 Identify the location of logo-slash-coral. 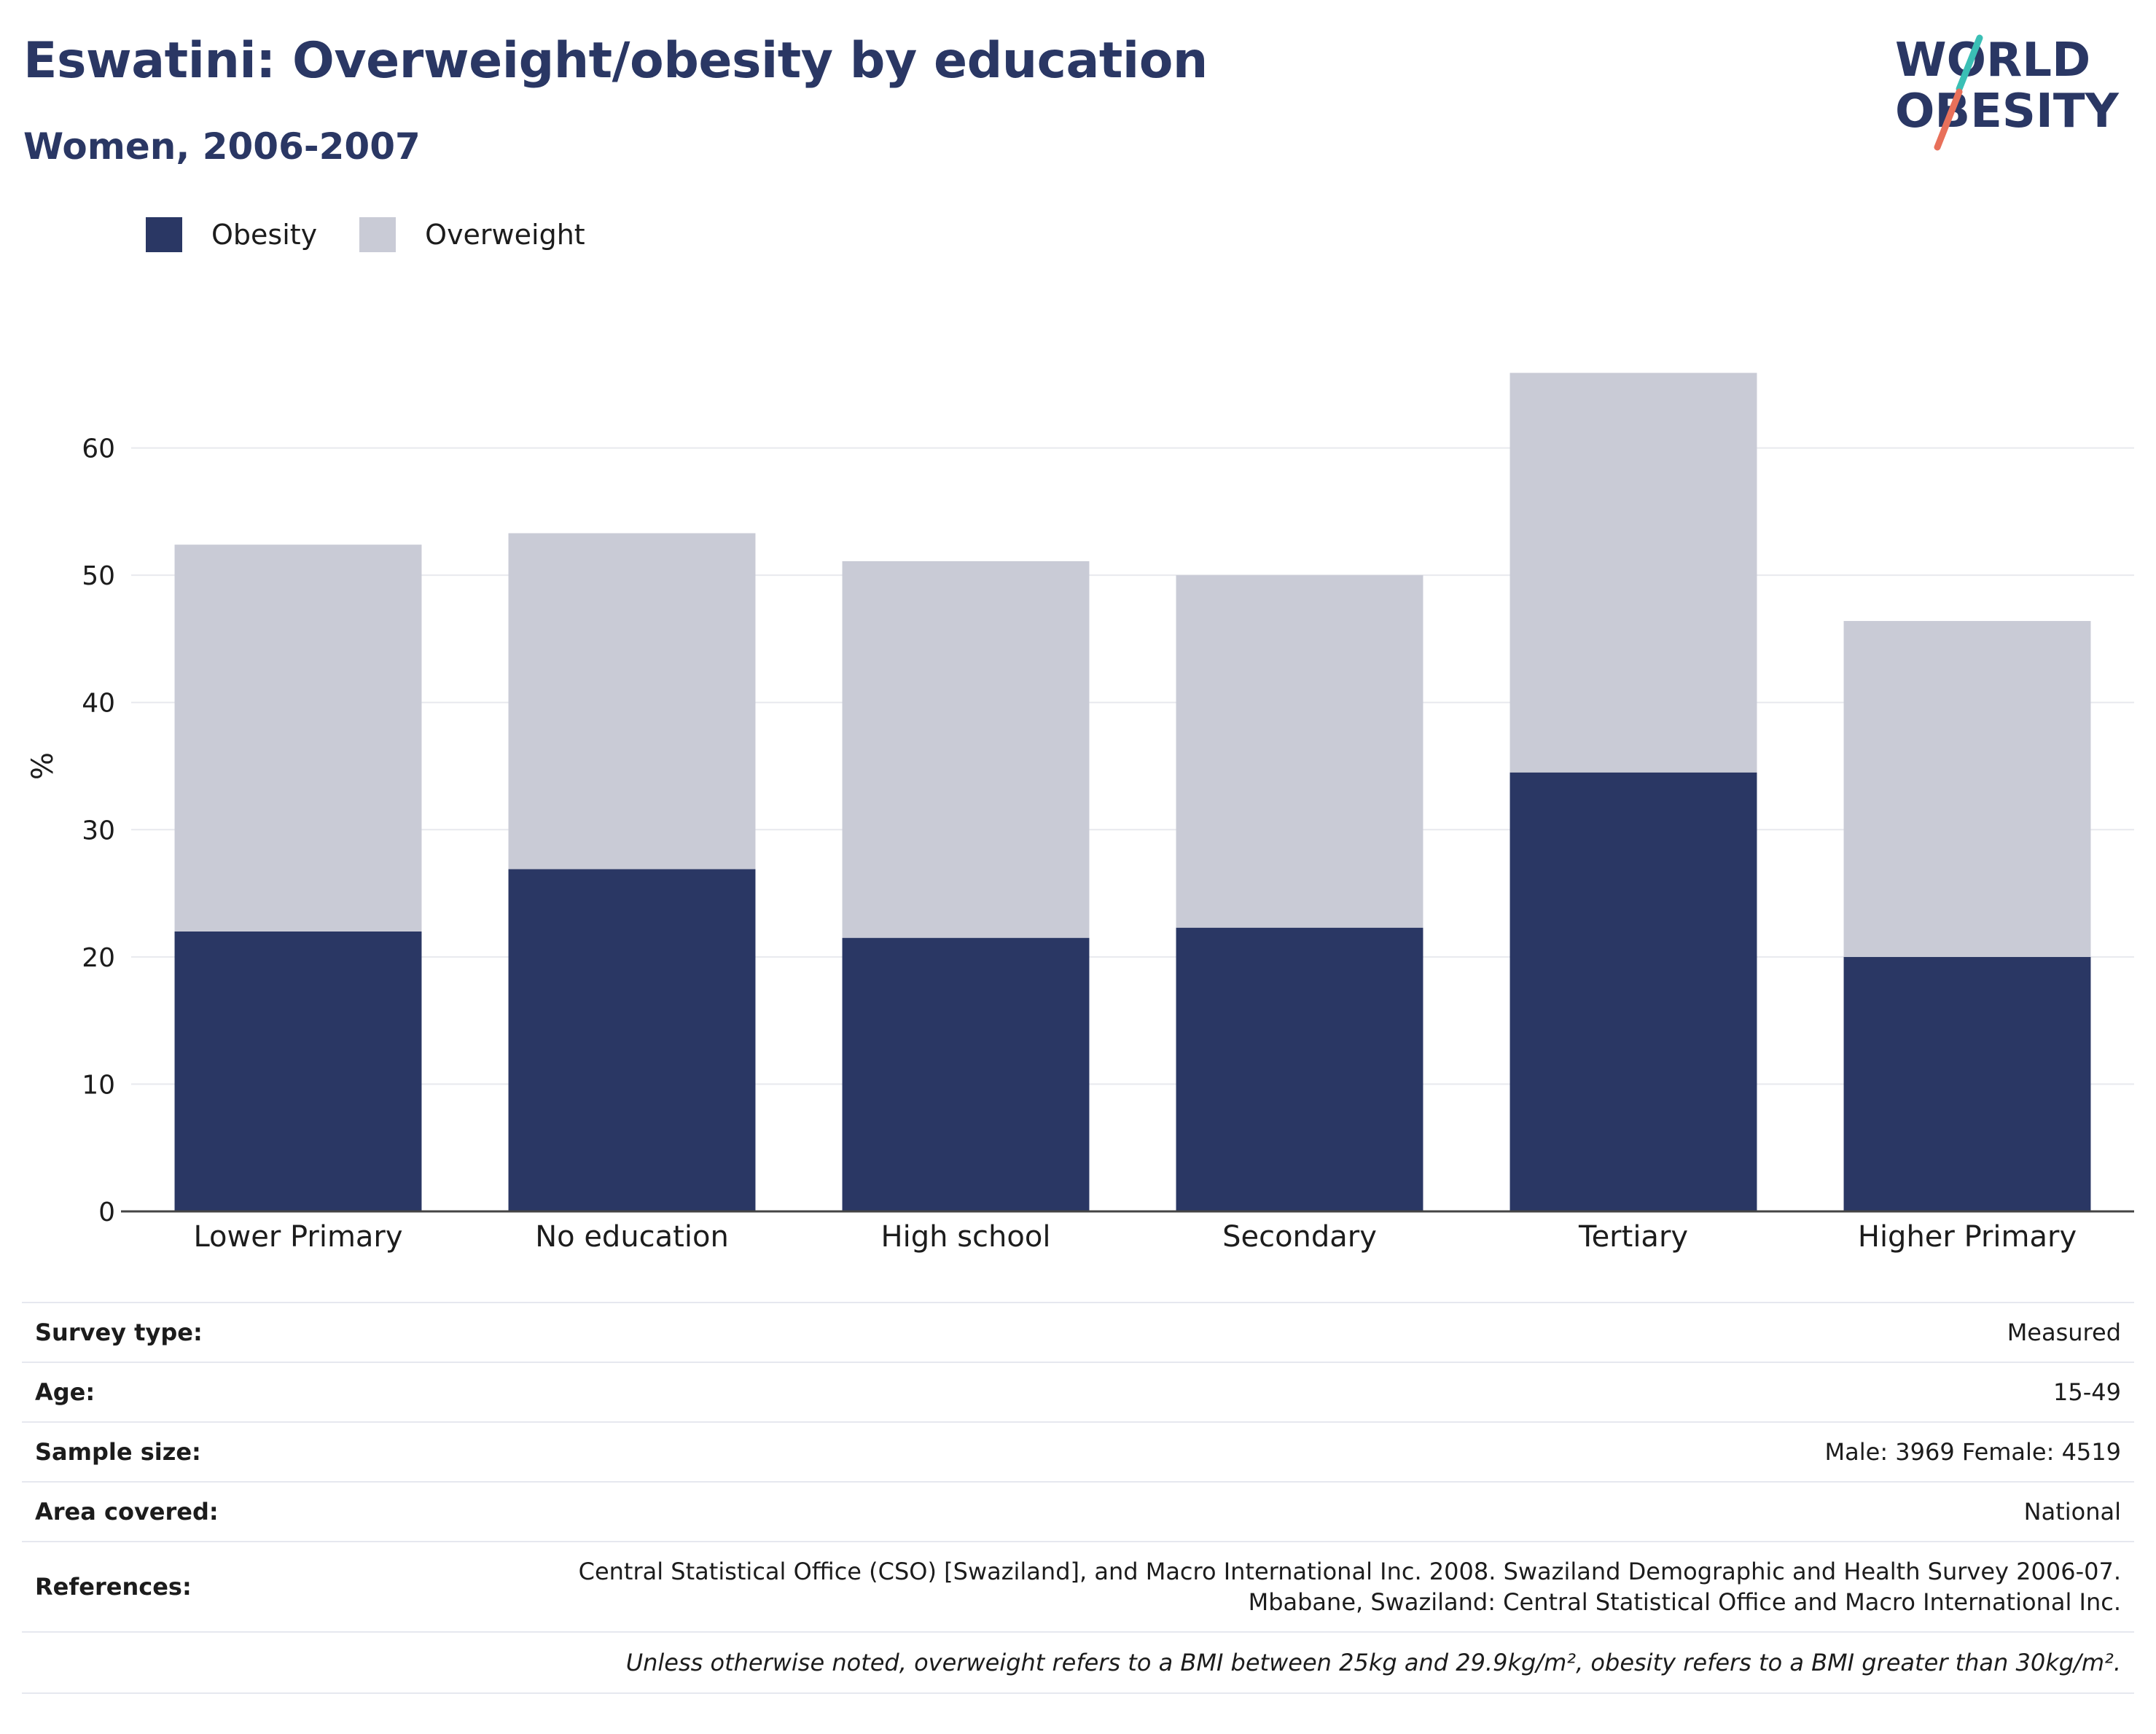
(1949, 120).